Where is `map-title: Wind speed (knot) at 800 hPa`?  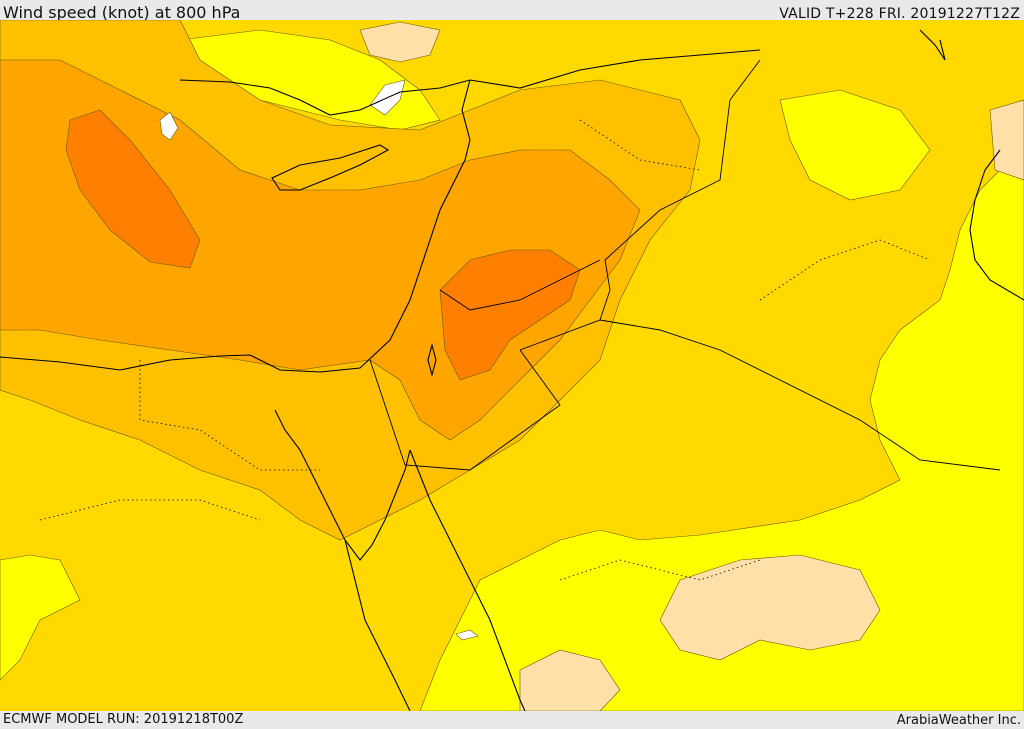
map-title: Wind speed (knot) at 800 hPa is located at coordinates (122, 12).